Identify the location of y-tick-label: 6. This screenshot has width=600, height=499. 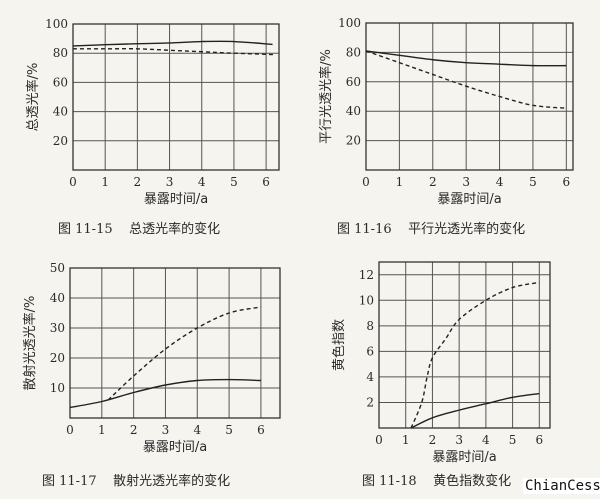
(370, 351).